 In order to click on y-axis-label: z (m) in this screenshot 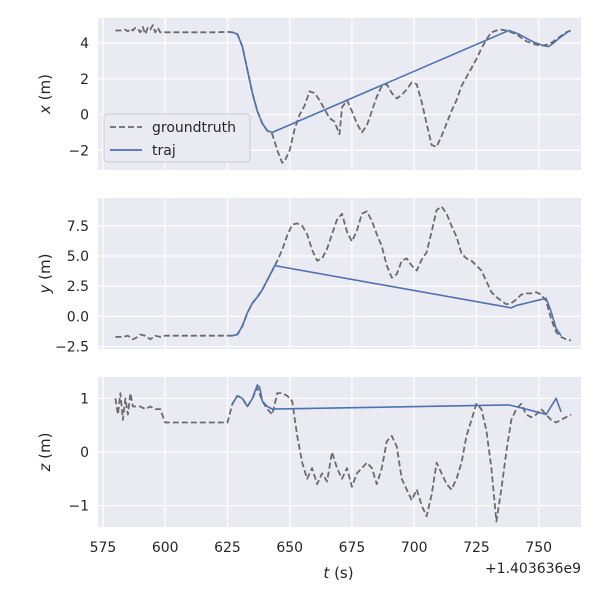, I will do `click(45, 453)`.